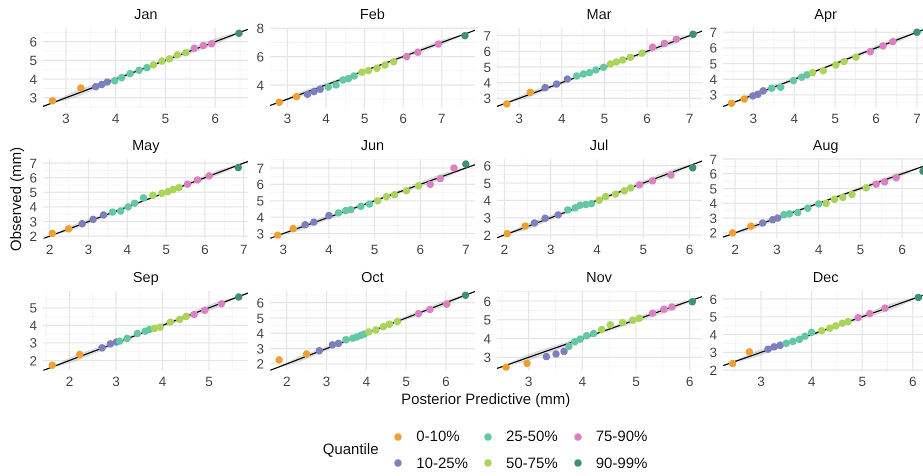 The height and width of the screenshot is (476, 923). Describe the element at coordinates (825, 146) in the screenshot. I see `chart-title: Aug` at that location.